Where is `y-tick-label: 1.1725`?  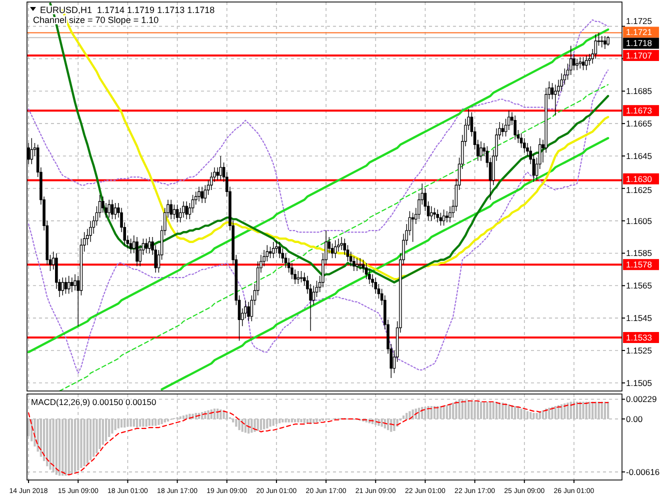 y-tick-label: 1.1725 is located at coordinates (639, 21).